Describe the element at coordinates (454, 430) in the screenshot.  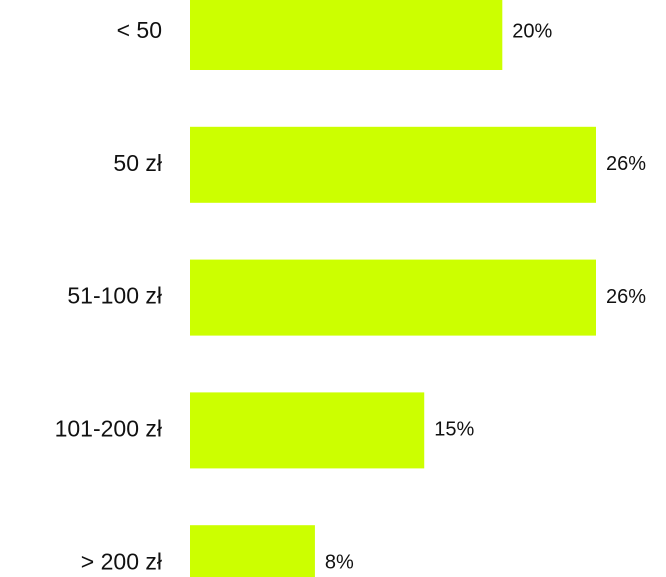
I see `value-label: 15%` at that location.